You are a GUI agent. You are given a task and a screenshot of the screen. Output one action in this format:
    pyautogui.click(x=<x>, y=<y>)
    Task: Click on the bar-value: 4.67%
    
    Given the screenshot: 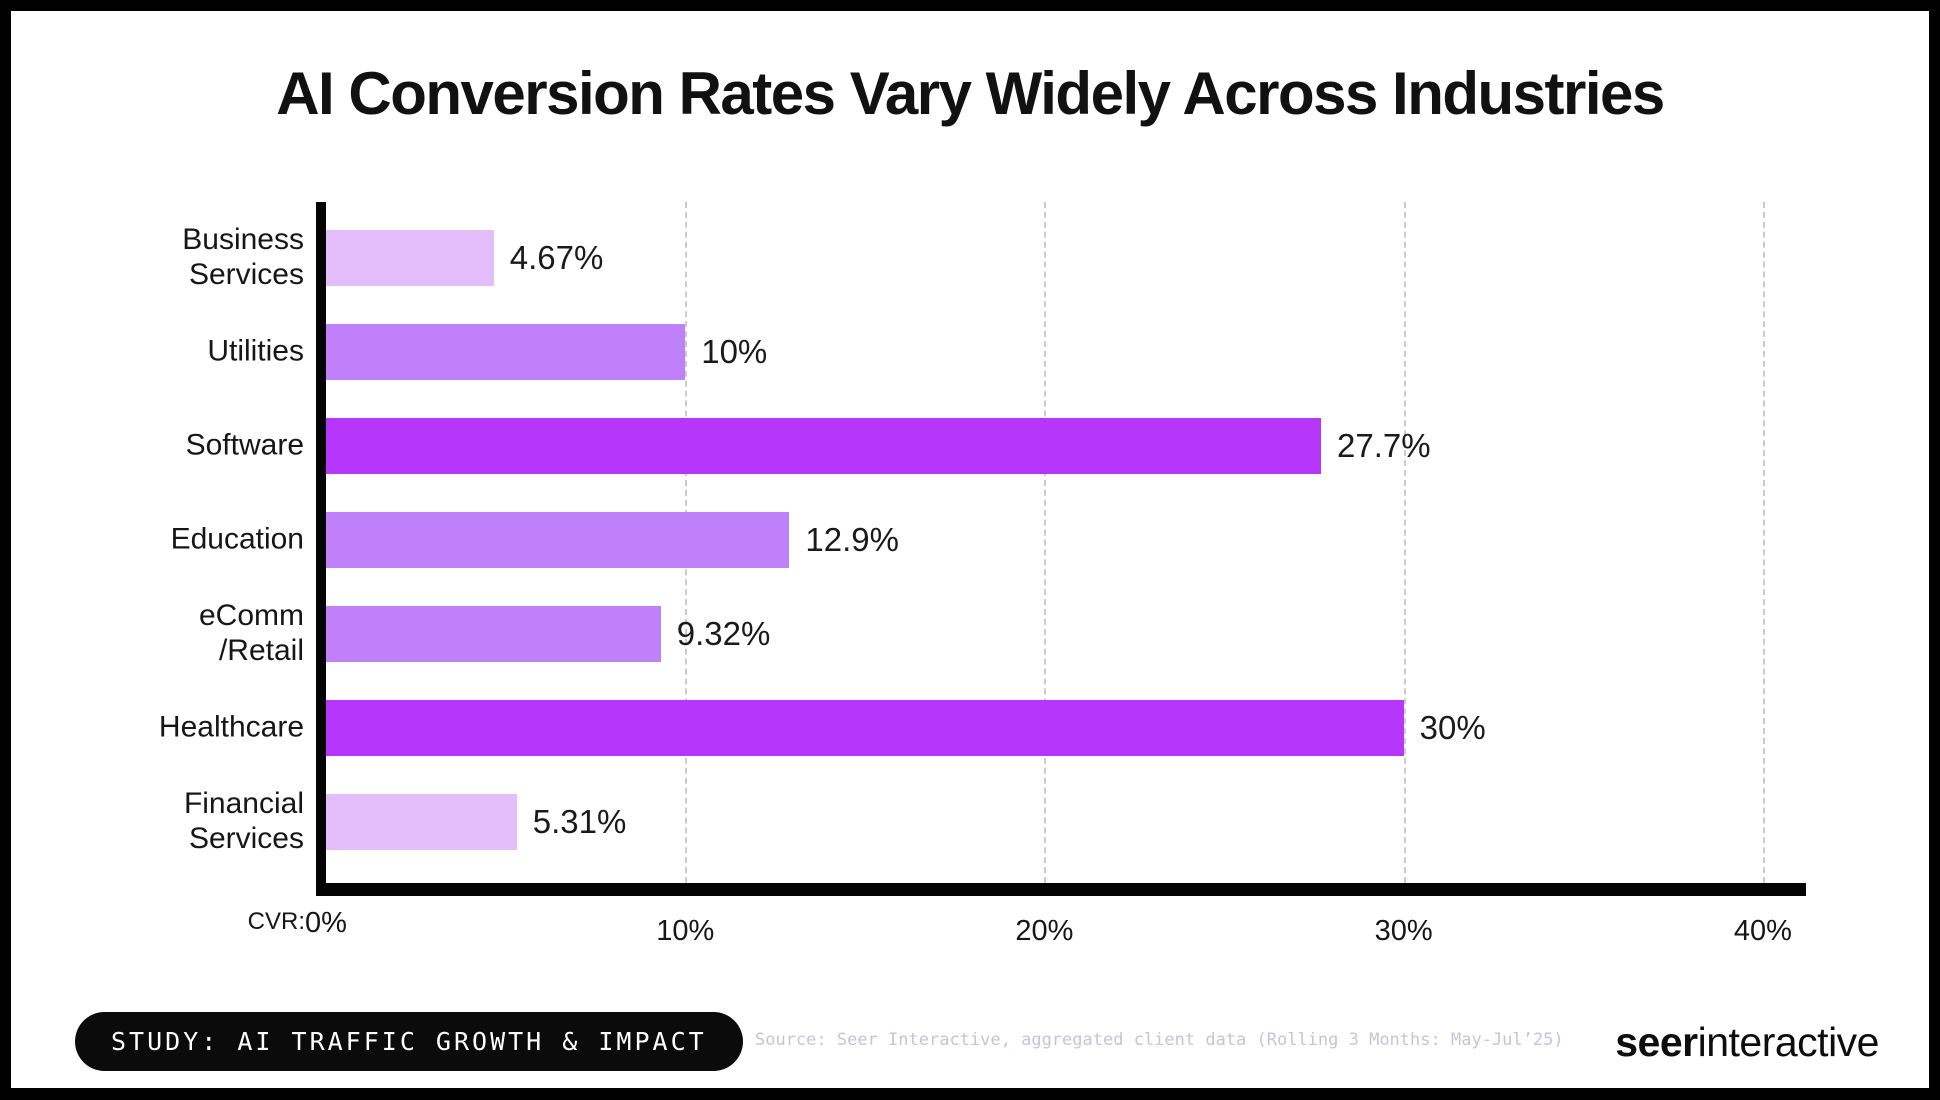 What is the action you would take?
    pyautogui.click(x=556, y=257)
    